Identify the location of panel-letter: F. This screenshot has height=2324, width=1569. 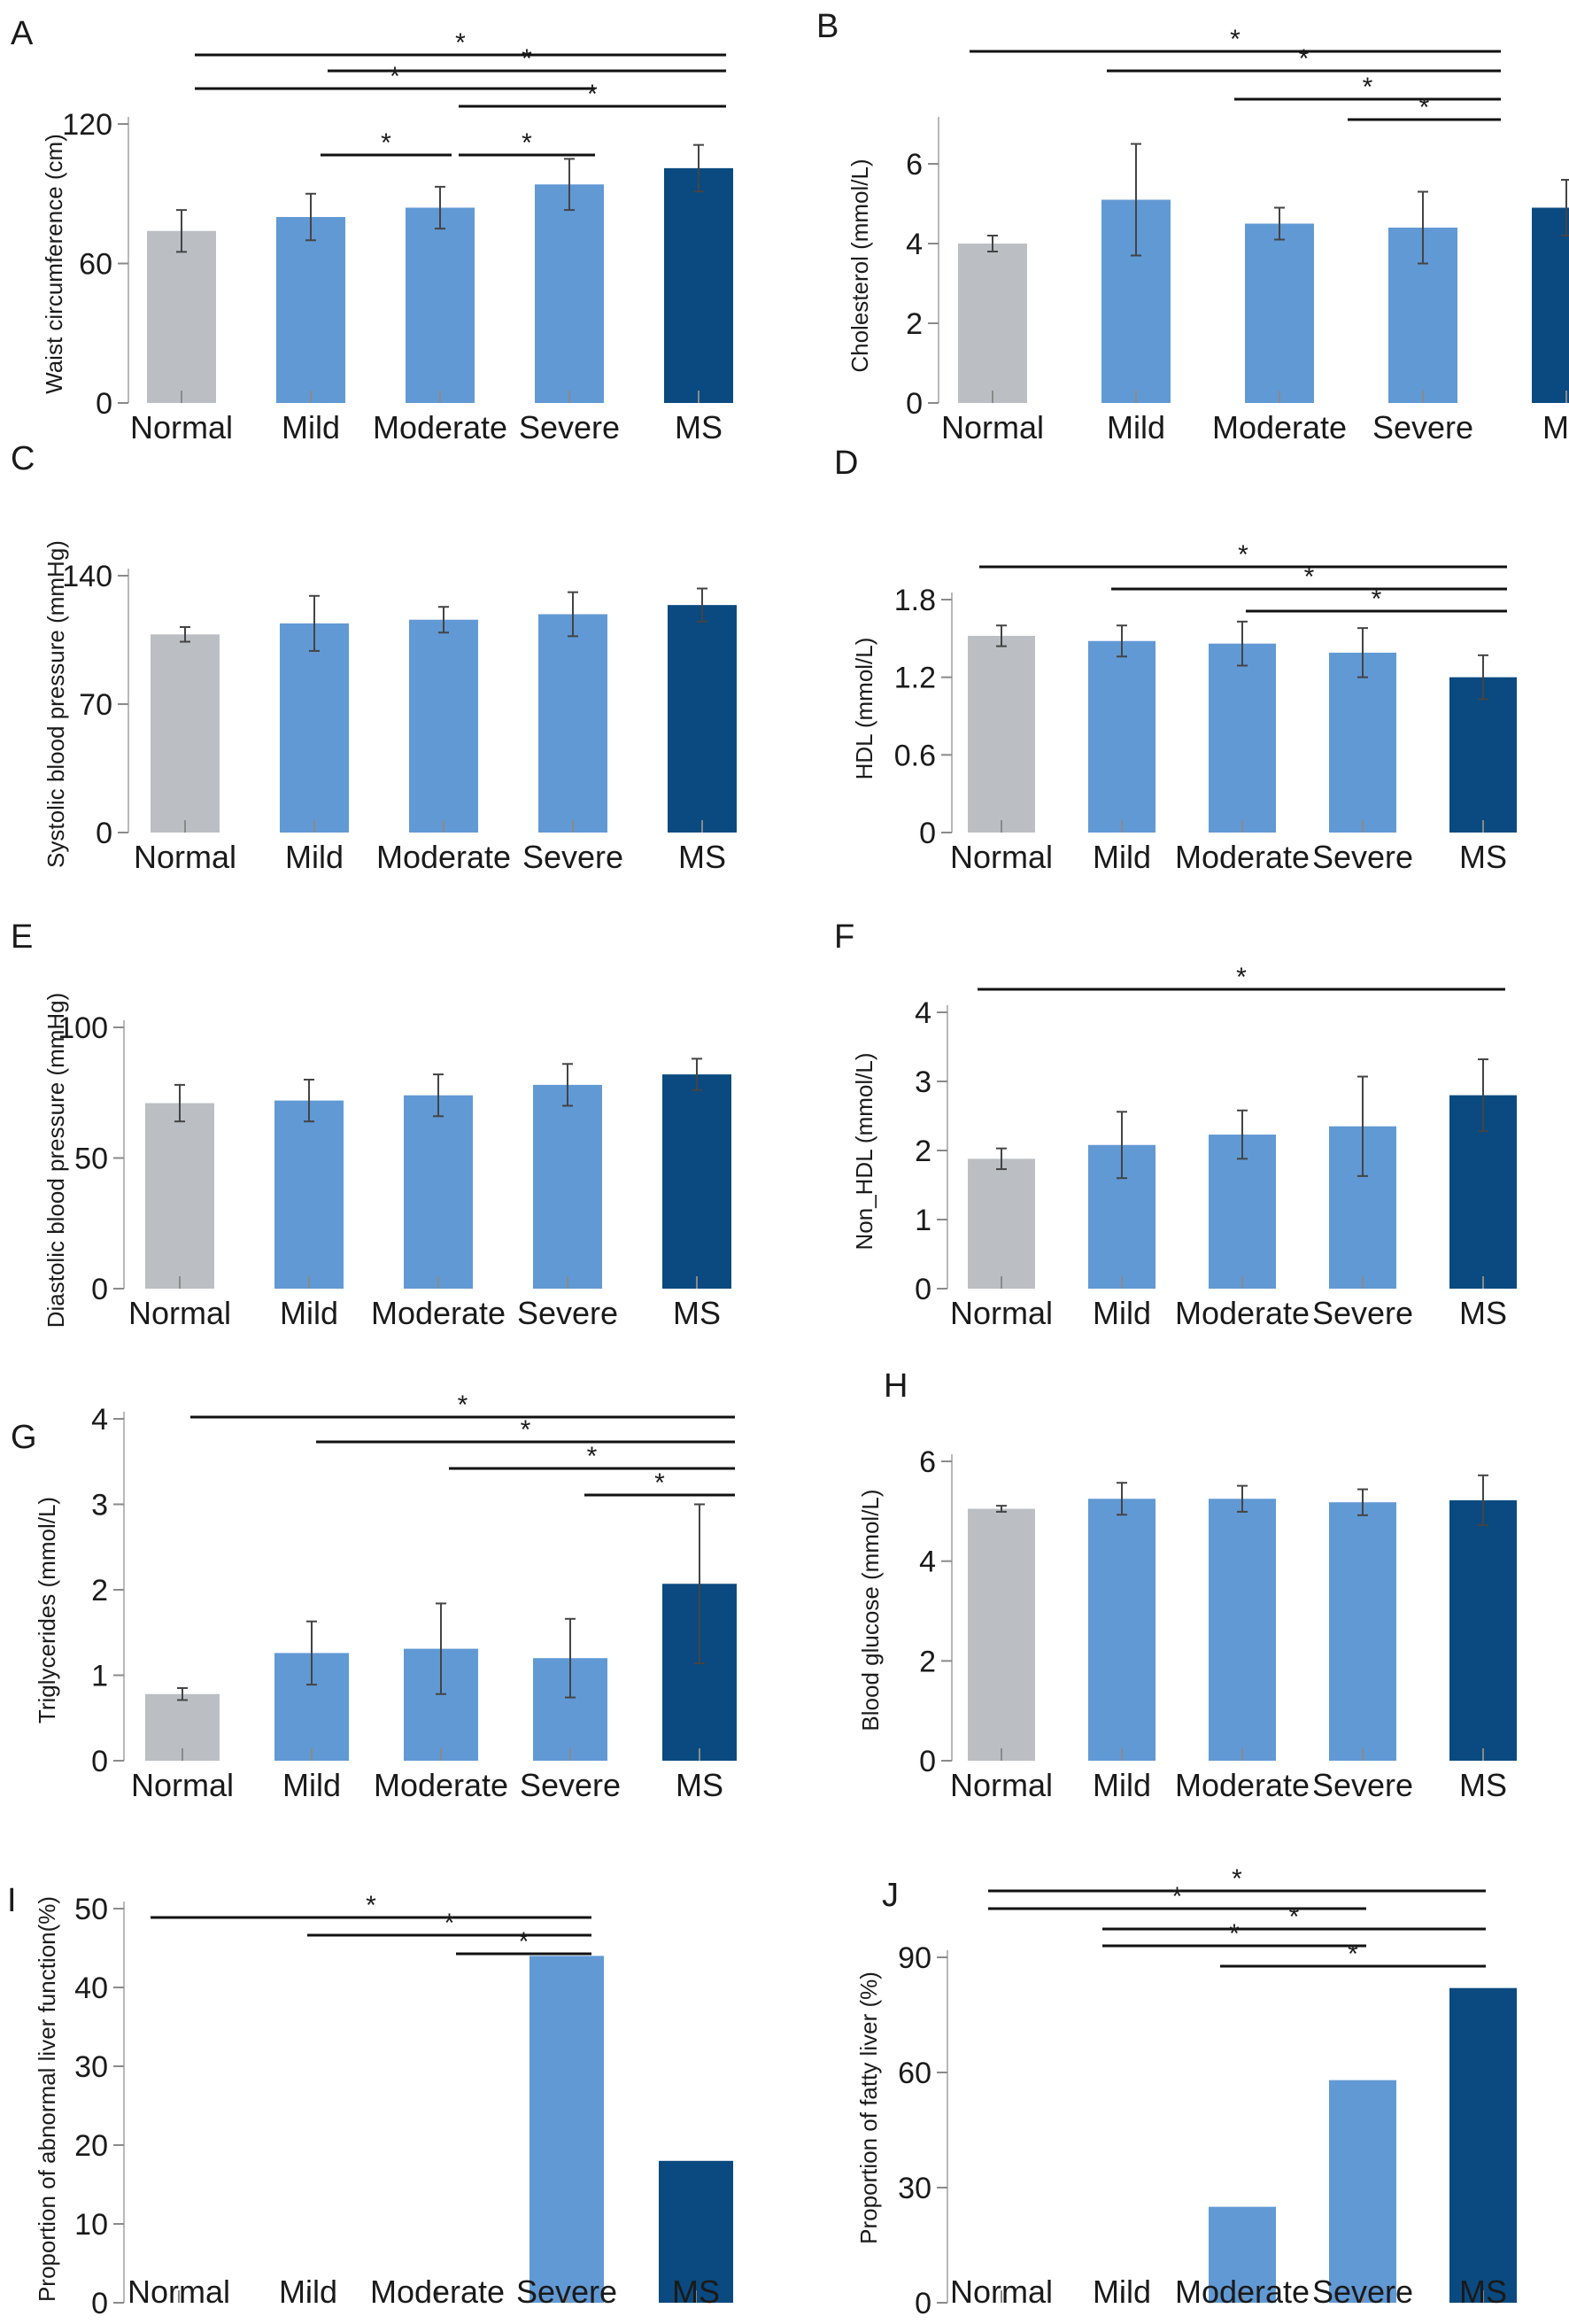
(844, 937).